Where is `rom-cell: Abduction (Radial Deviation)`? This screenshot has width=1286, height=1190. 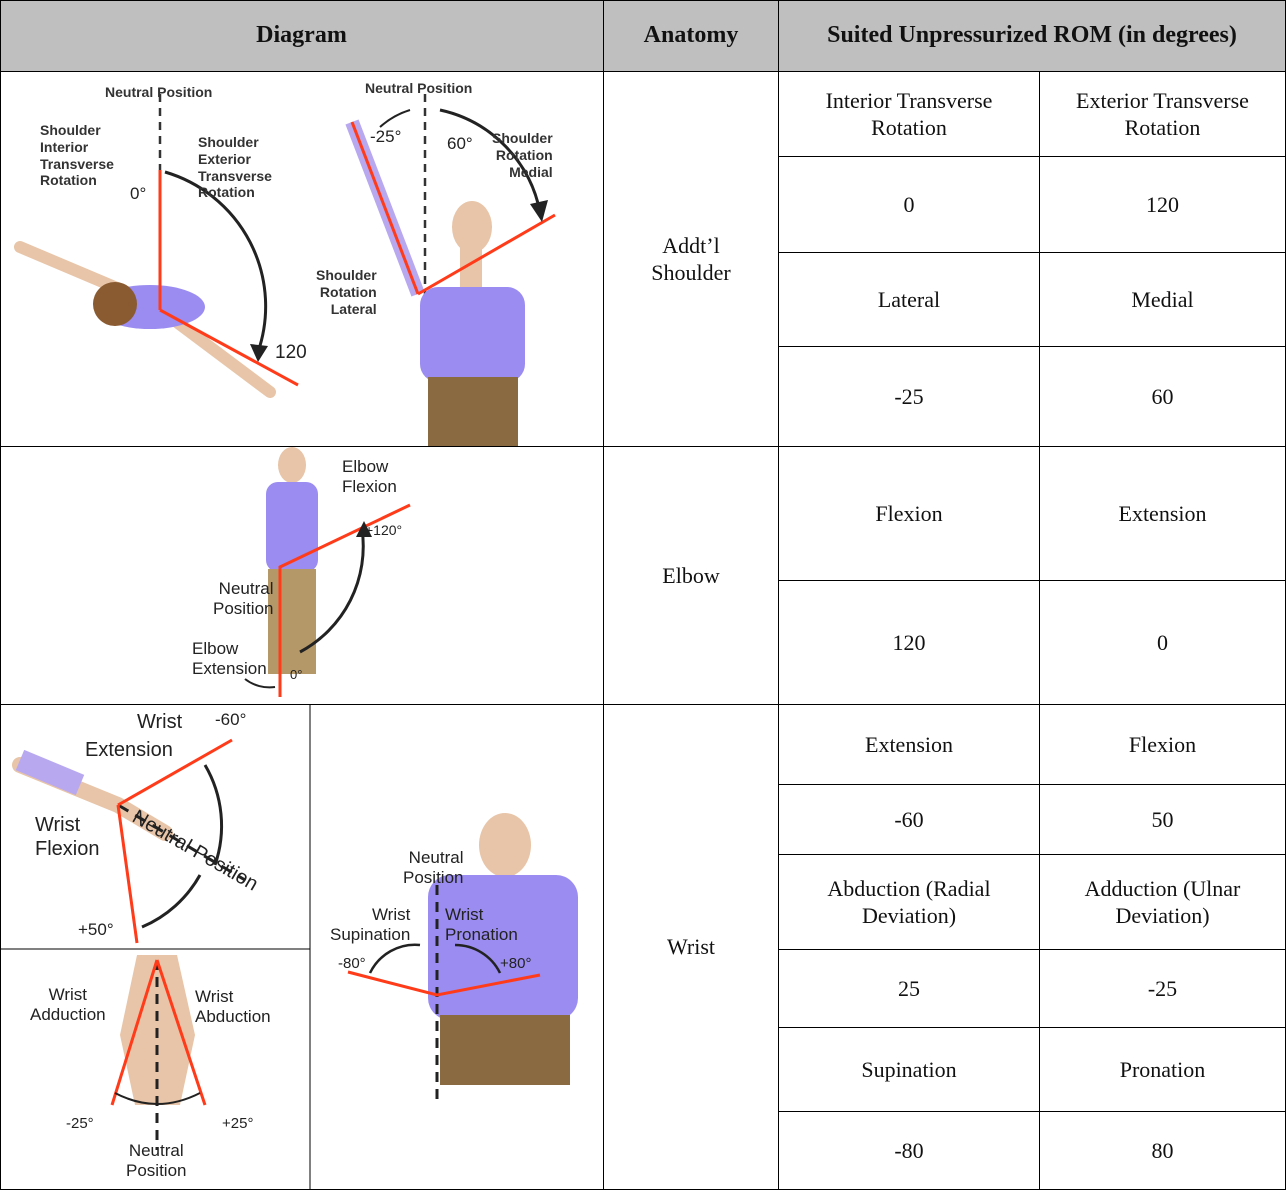 rom-cell: Abduction (Radial Deviation) is located at coordinates (909, 902).